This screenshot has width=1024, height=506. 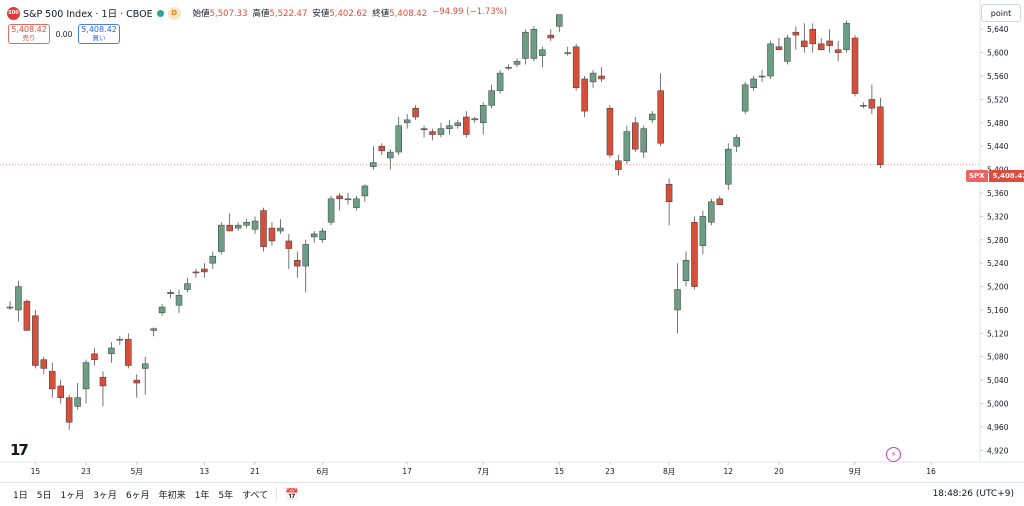 What do you see at coordinates (893, 454) in the screenshot?
I see `lightning-icon: ⚡` at bounding box center [893, 454].